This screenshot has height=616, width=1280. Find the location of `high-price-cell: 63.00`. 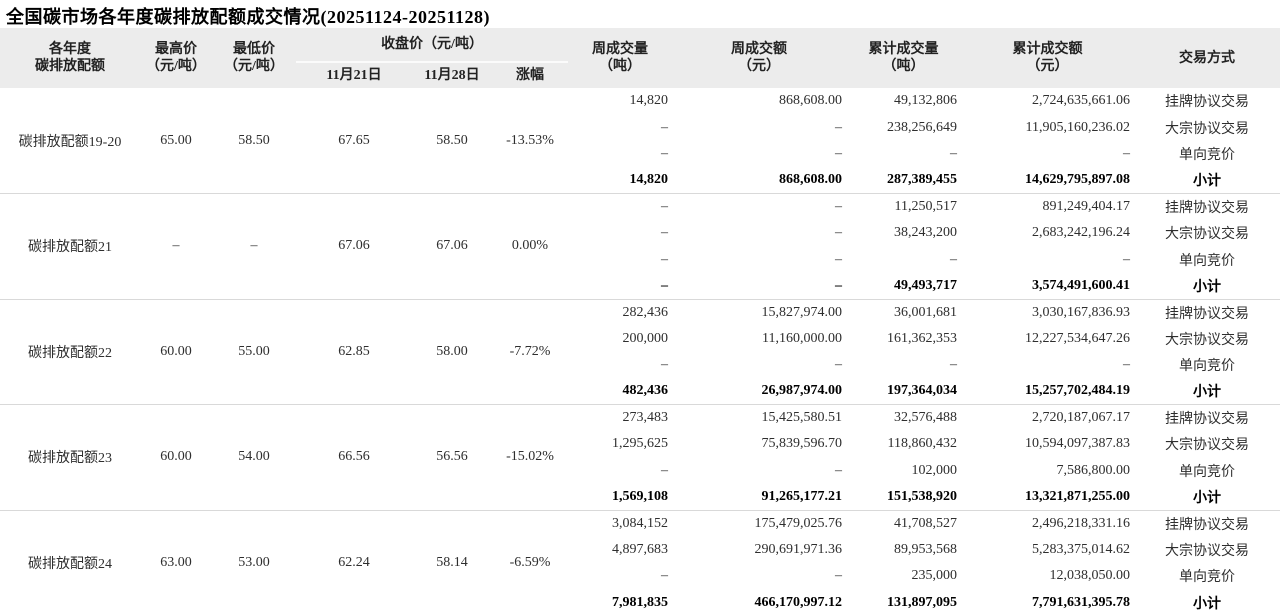

high-price-cell: 63.00 is located at coordinates (176, 563).